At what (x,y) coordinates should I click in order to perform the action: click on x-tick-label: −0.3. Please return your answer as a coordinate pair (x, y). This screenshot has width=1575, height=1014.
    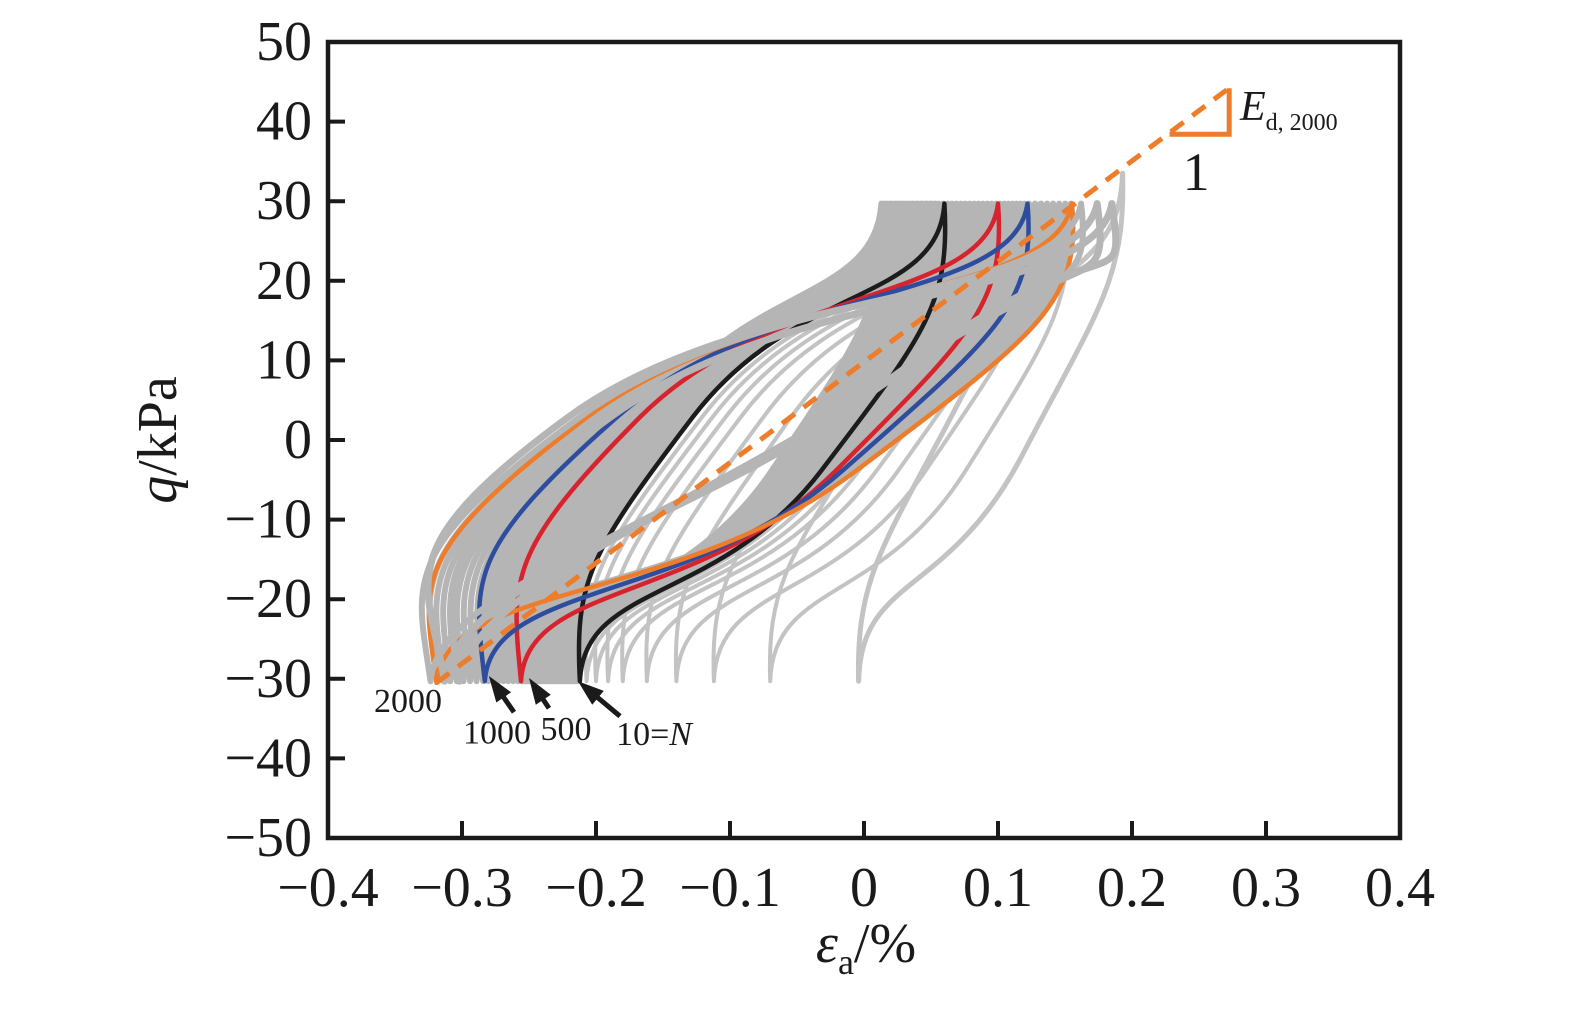
    Looking at the image, I should click on (462, 888).